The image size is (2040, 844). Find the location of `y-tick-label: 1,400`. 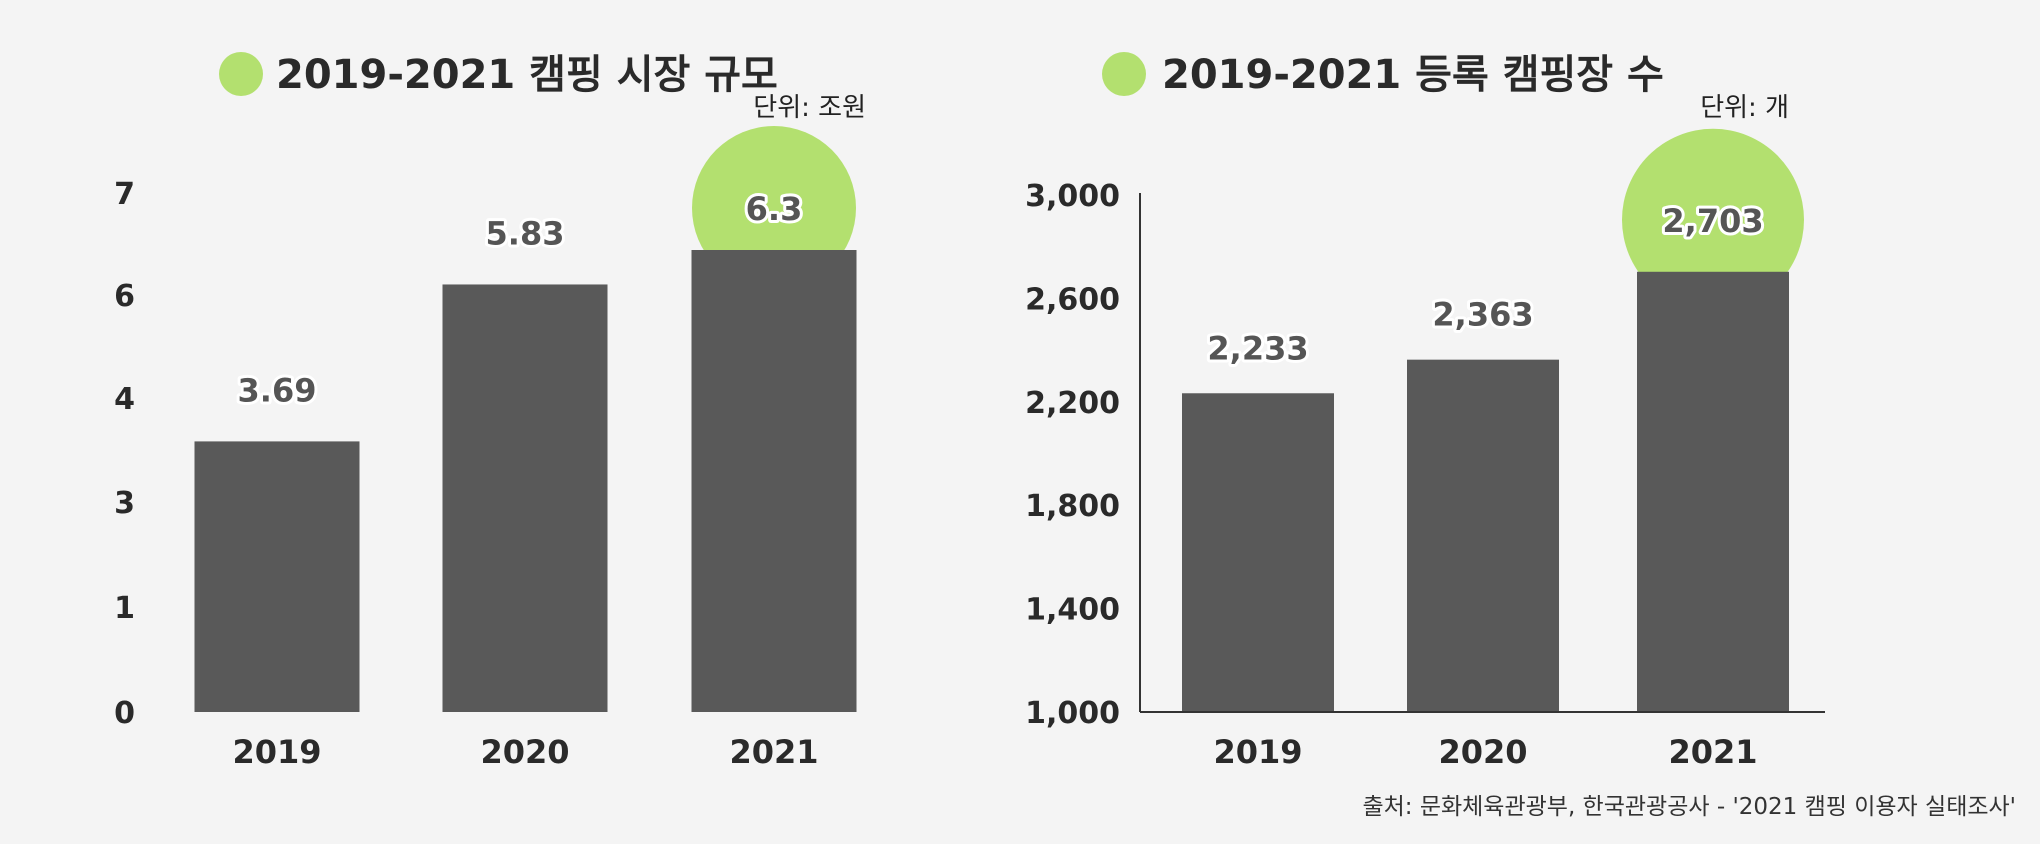

y-tick-label: 1,400 is located at coordinates (1072, 610).